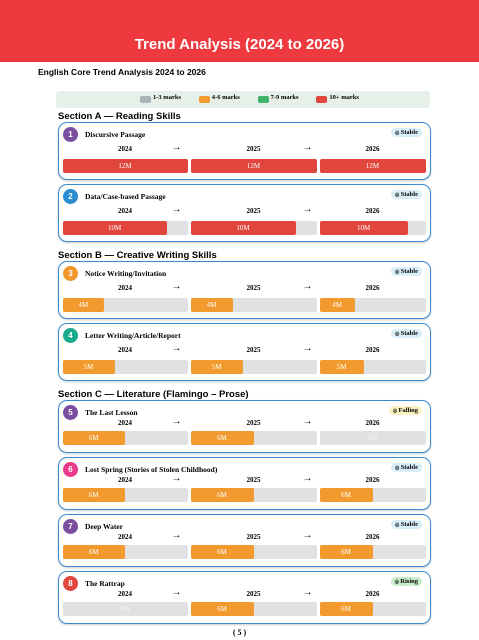  Describe the element at coordinates (119, 116) in the screenshot. I see `section-title: Section A — Reading Skills` at that location.